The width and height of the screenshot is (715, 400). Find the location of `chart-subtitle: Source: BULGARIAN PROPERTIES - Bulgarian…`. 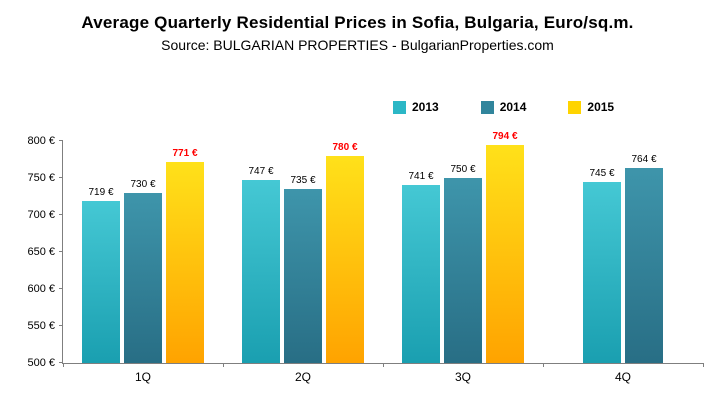

chart-subtitle: Source: BULGARIAN PROPERTIES - Bulgarian… is located at coordinates (357, 45).